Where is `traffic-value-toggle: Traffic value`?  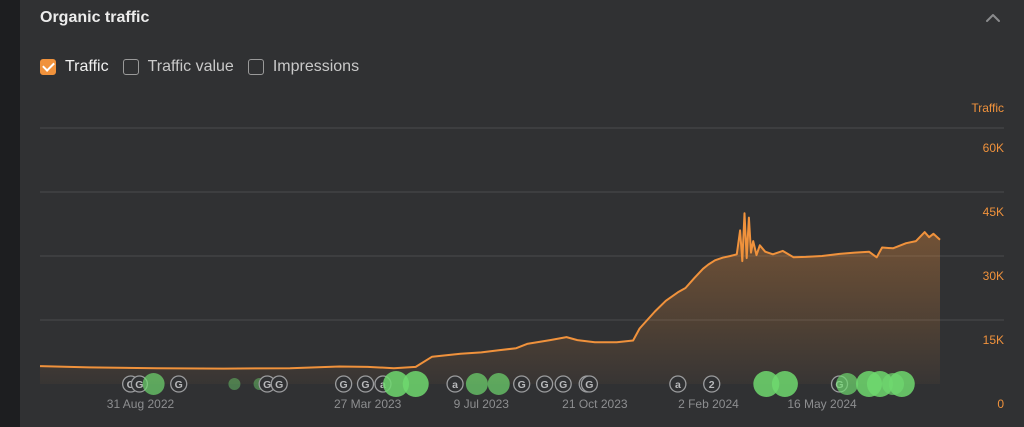
traffic-value-toggle: Traffic value is located at coordinates (178, 67).